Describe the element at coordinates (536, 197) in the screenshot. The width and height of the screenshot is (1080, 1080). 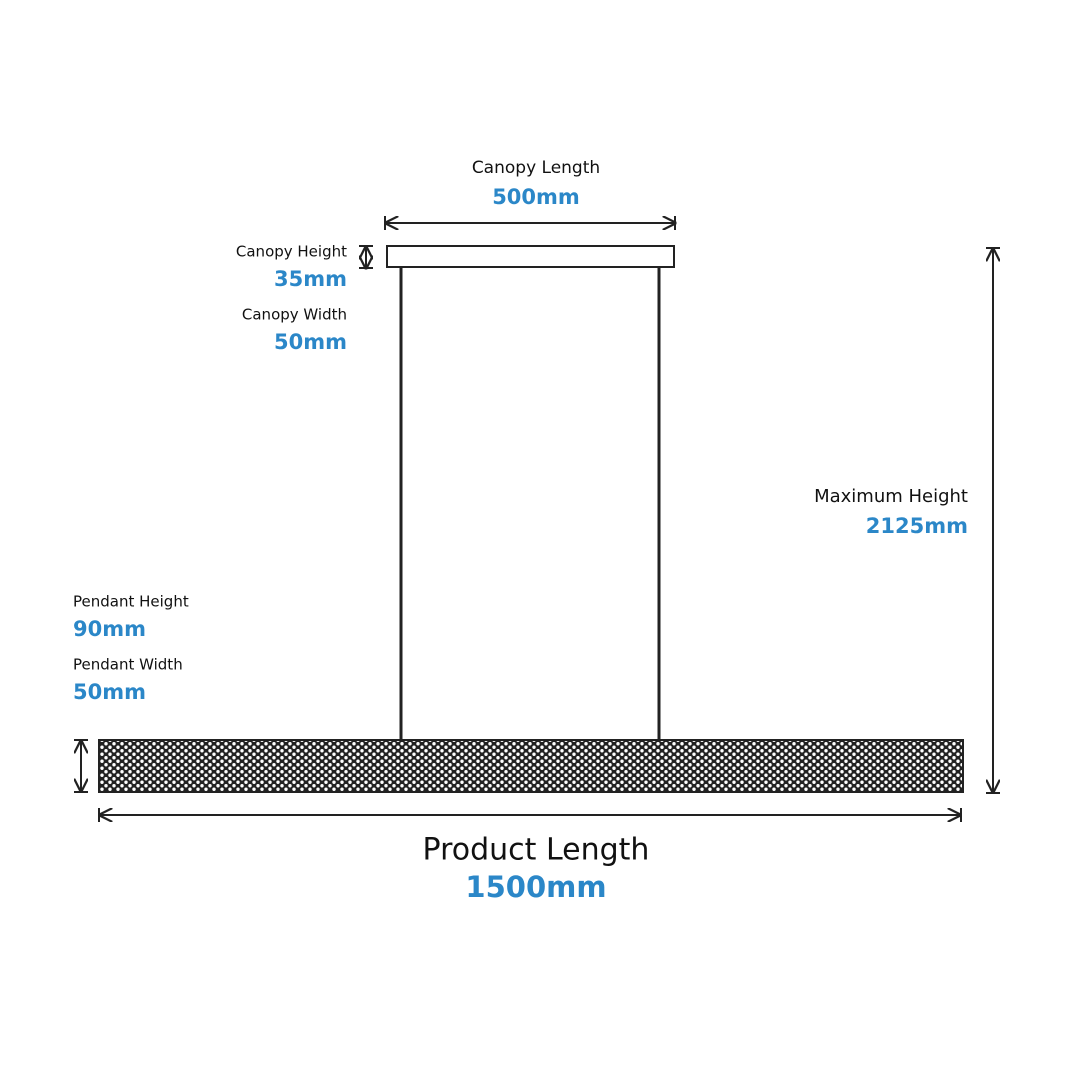
I see `dimension-value: 500mm` at that location.